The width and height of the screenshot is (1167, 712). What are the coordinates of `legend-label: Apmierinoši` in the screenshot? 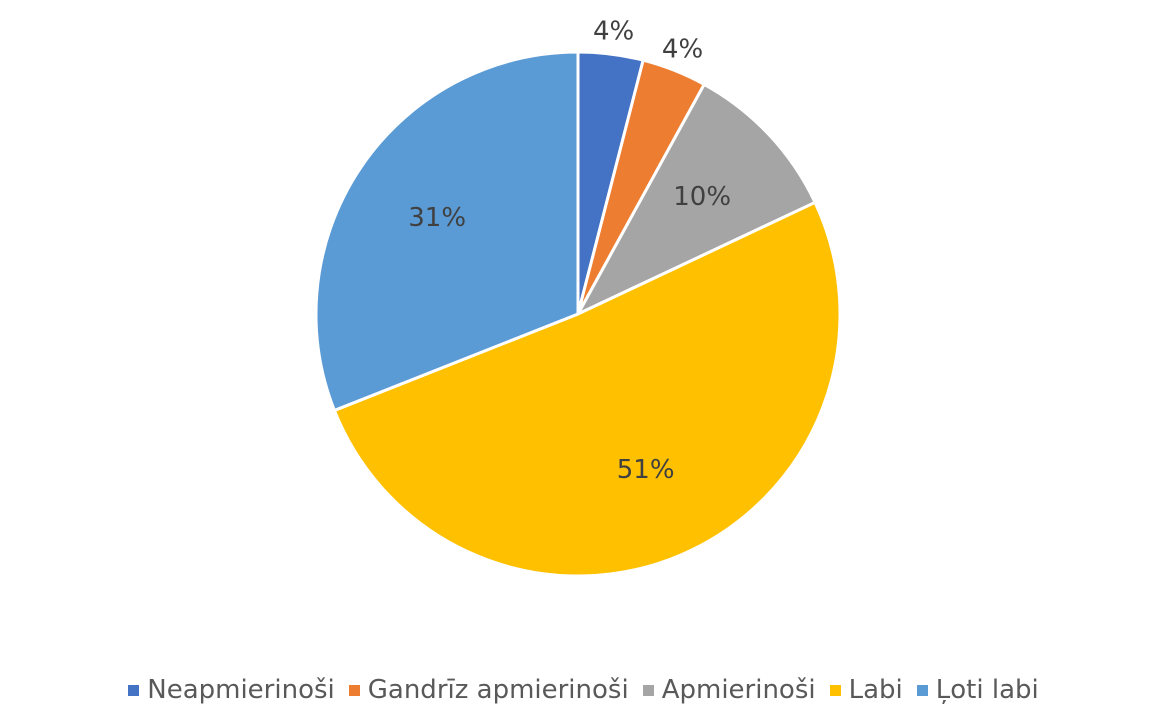 It's located at (738, 690).